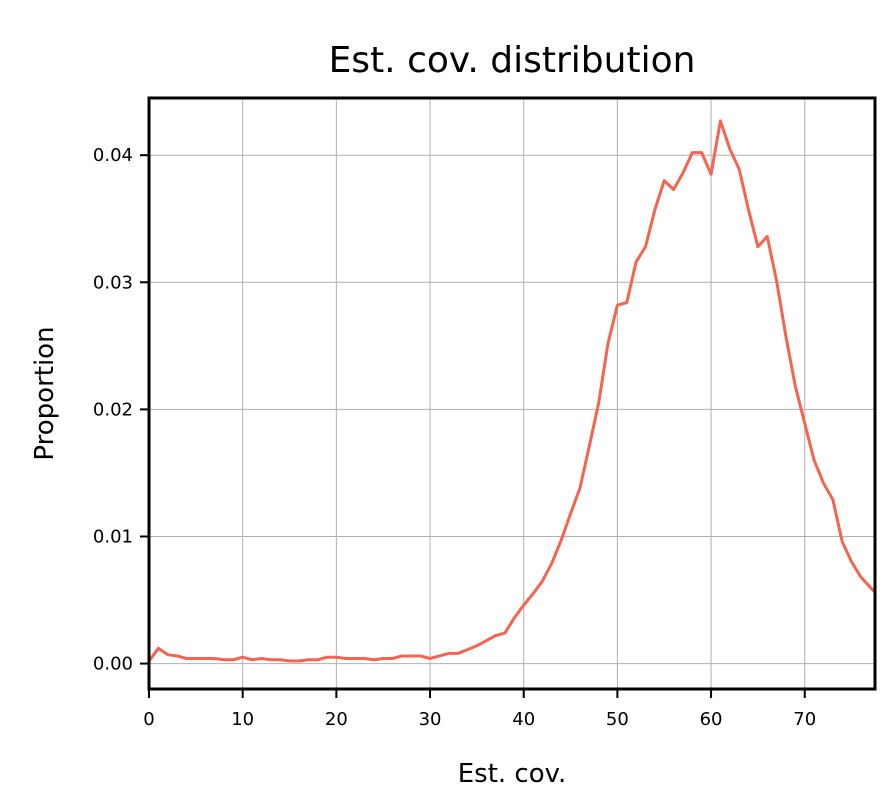  I want to click on y-tick-label: 0.03, so click(113, 282).